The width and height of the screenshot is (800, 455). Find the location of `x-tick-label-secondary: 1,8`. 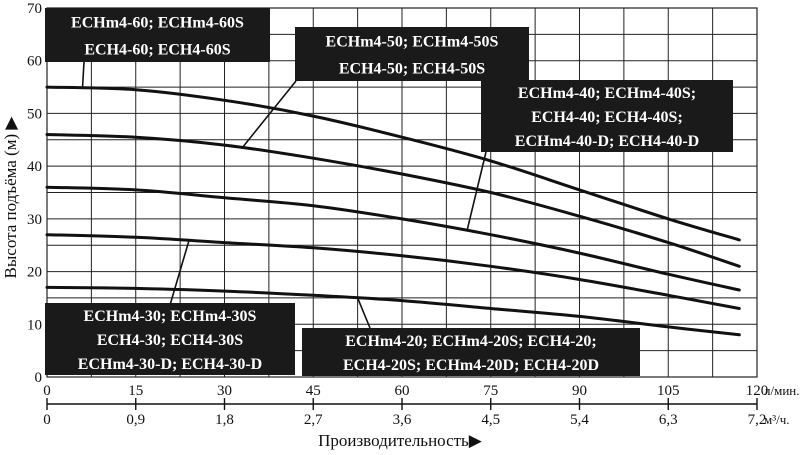

x-tick-label-secondary: 1,8 is located at coordinates (224, 420).